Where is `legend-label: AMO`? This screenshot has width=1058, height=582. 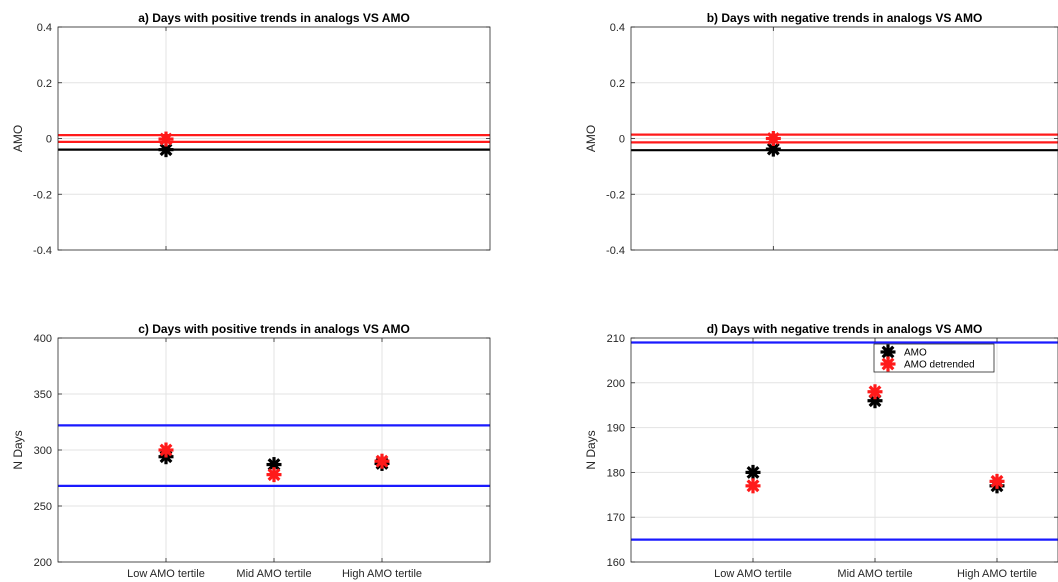
legend-label: AMO is located at coordinates (915, 353).